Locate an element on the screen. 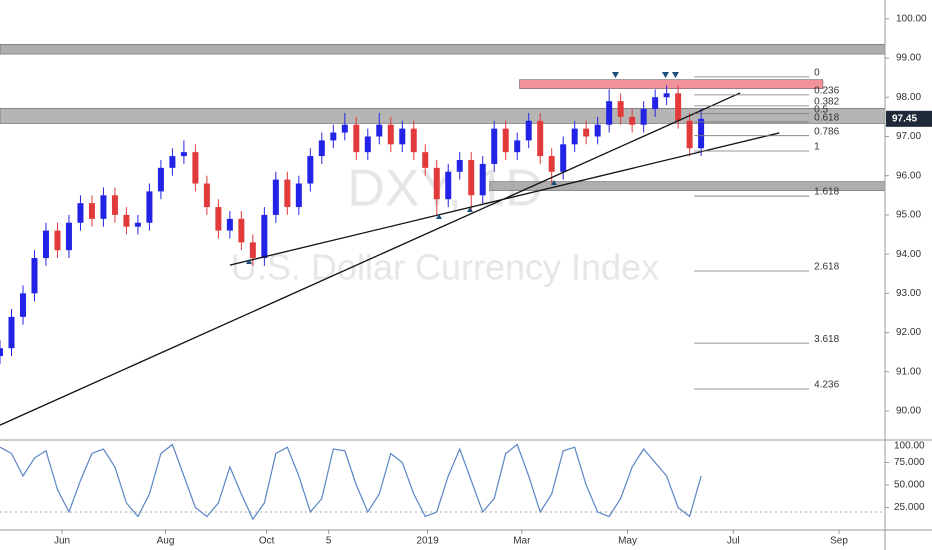 The image size is (932, 550). y-tick-label: 97.00 is located at coordinates (908, 136).